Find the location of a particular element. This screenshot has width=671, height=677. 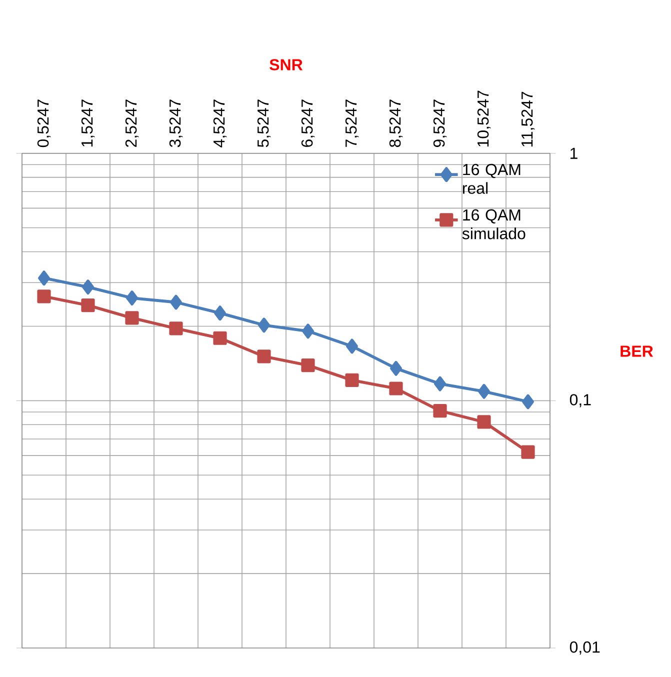

x-tick-label: 9,5247 is located at coordinates (440, 123).